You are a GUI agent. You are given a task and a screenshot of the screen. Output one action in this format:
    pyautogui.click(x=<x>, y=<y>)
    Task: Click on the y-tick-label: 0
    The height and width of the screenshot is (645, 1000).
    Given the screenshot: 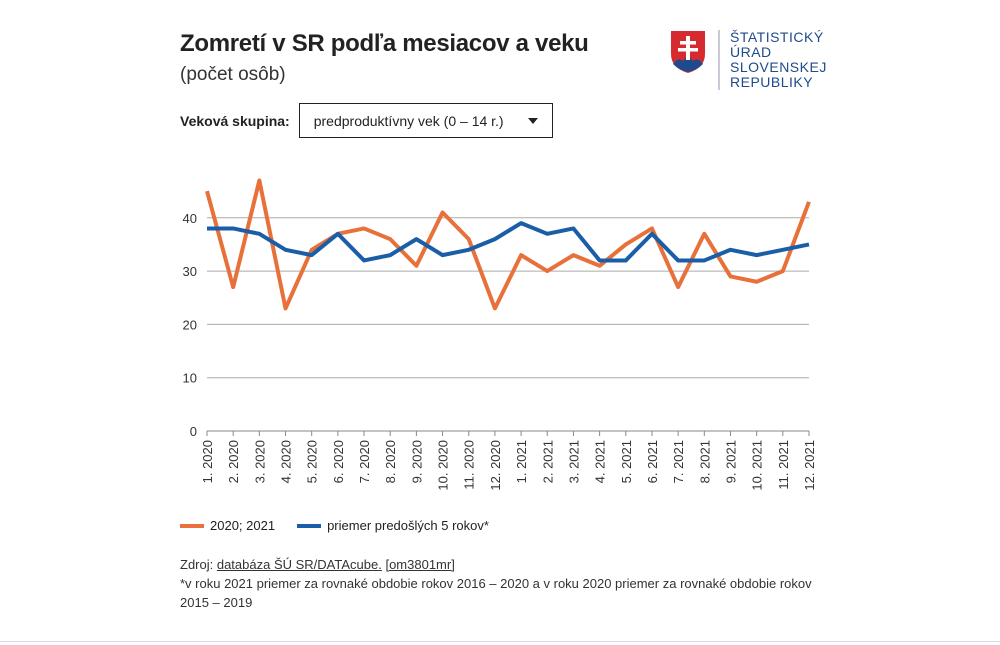 What is the action you would take?
    pyautogui.click(x=193, y=431)
    